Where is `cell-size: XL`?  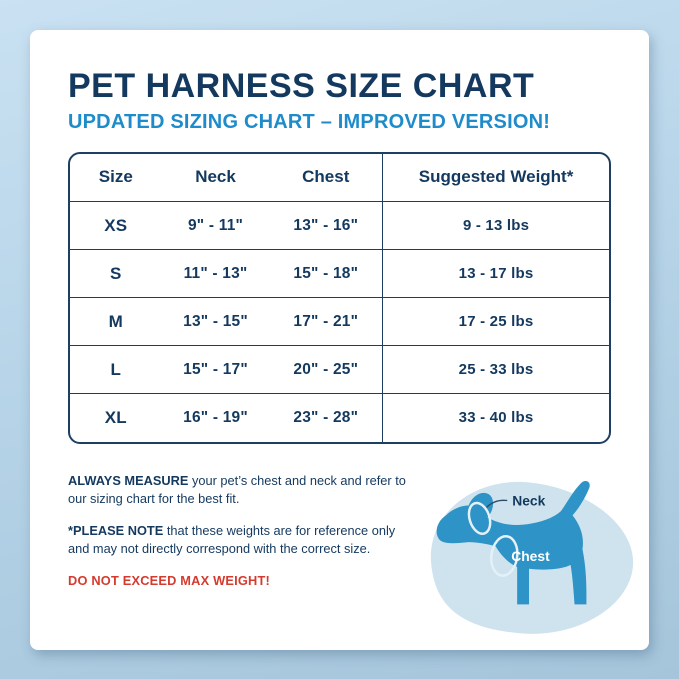 cell-size: XL is located at coordinates (116, 417).